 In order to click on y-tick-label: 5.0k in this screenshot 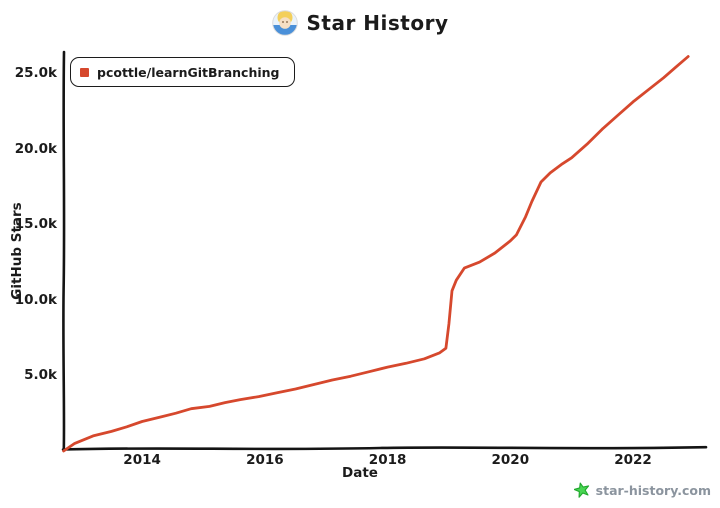, I will do `click(40, 375)`.